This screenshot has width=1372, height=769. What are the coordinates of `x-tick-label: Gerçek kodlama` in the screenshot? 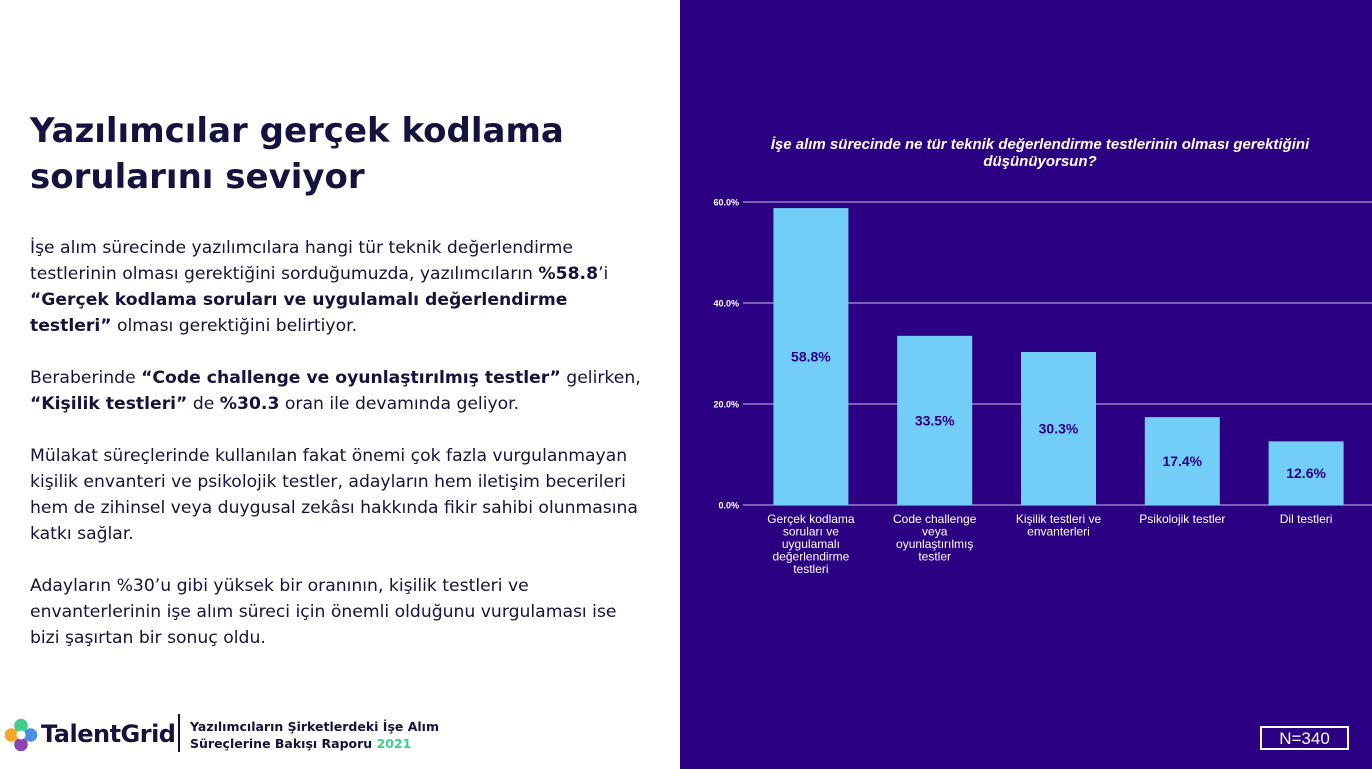 It's located at (811, 519).